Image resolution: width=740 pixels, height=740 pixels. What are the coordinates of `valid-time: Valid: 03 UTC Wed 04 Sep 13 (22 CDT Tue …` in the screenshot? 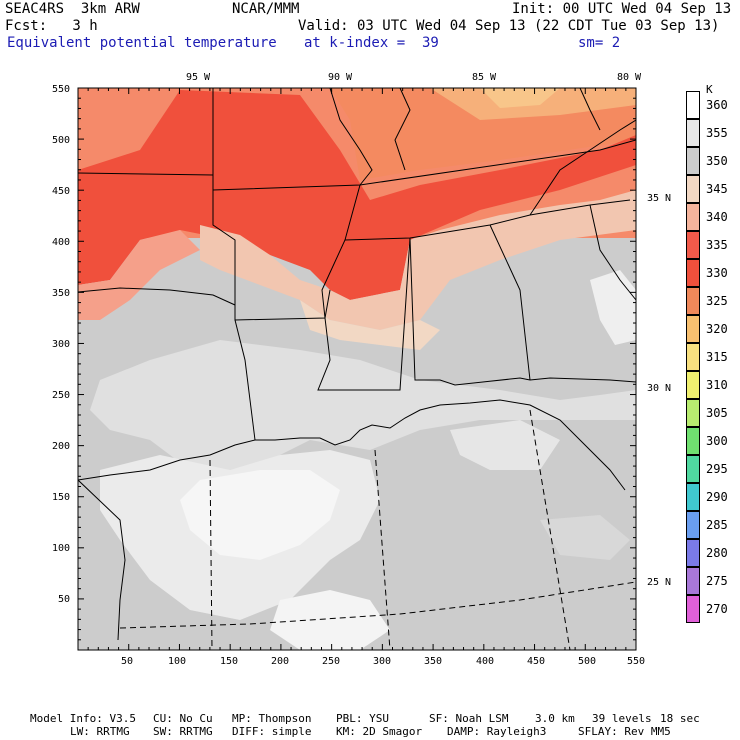 It's located at (509, 26).